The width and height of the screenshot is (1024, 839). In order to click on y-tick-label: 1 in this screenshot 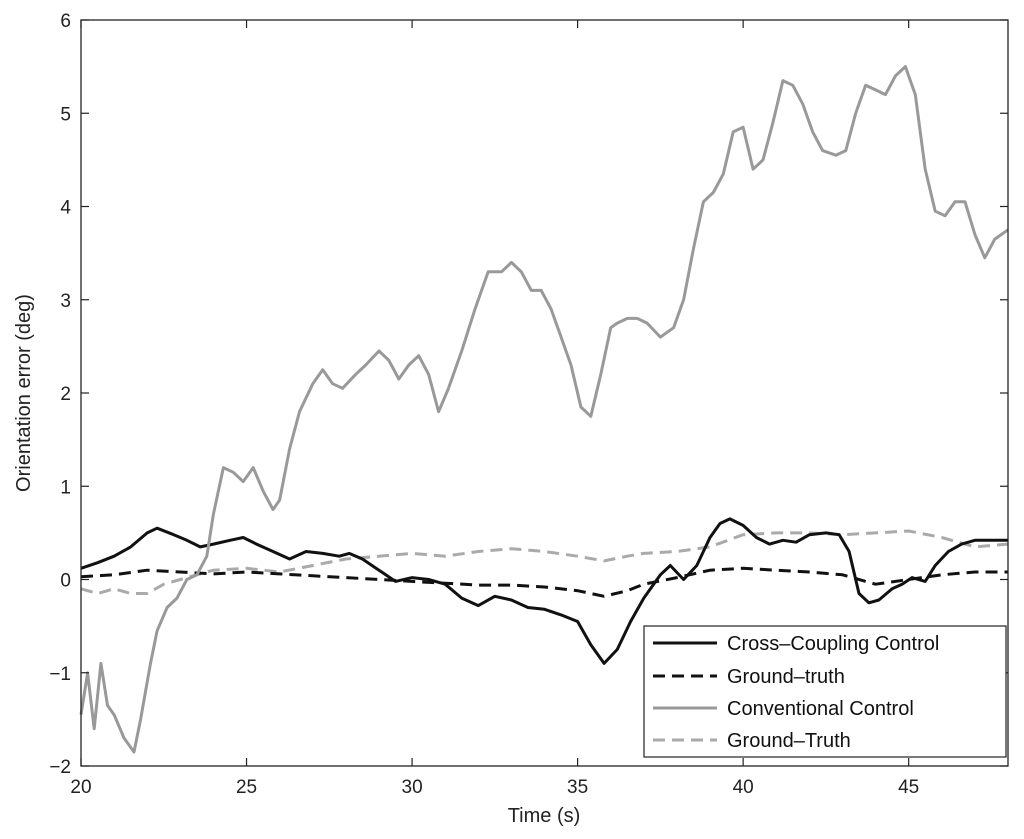, I will do `click(65, 487)`.